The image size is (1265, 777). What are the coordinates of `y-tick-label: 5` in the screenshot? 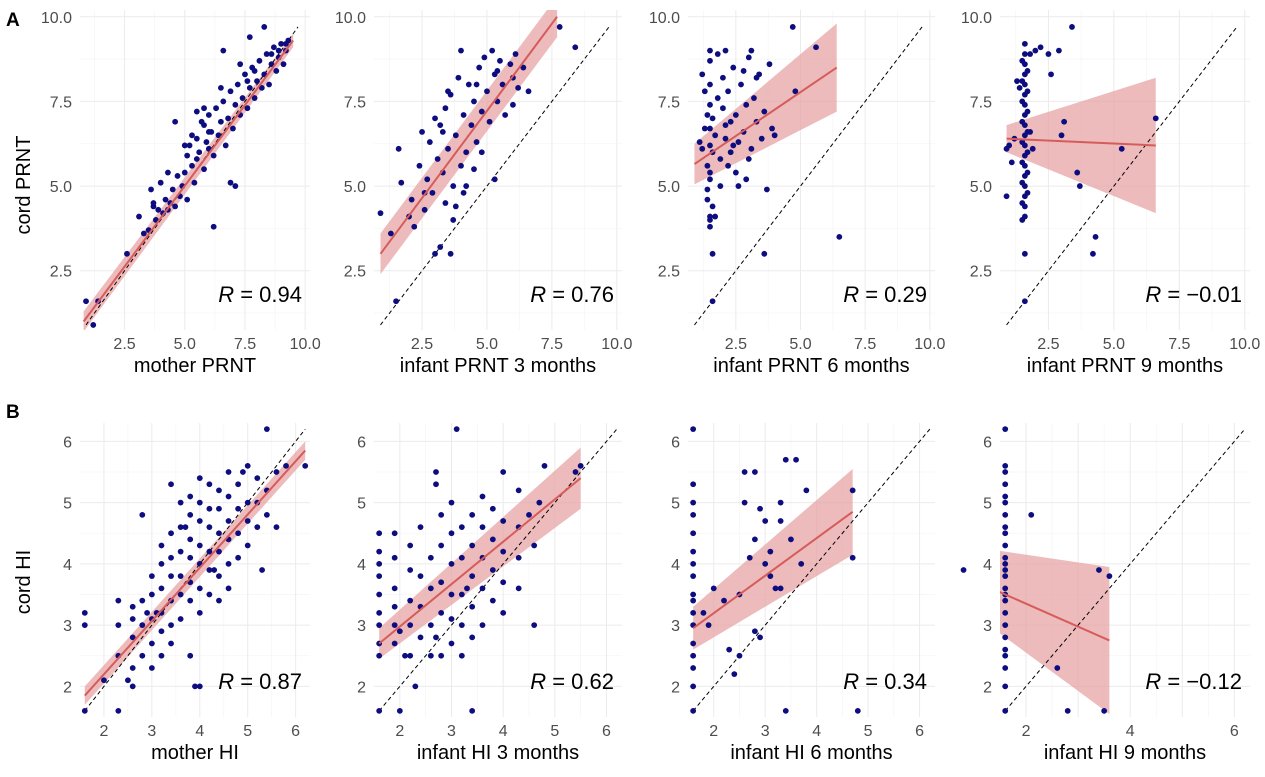 It's located at (675, 504).